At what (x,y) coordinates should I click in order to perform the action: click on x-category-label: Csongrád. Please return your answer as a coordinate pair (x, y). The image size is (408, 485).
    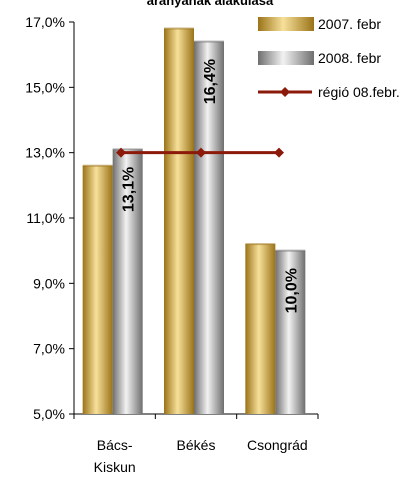
    Looking at the image, I should click on (277, 445).